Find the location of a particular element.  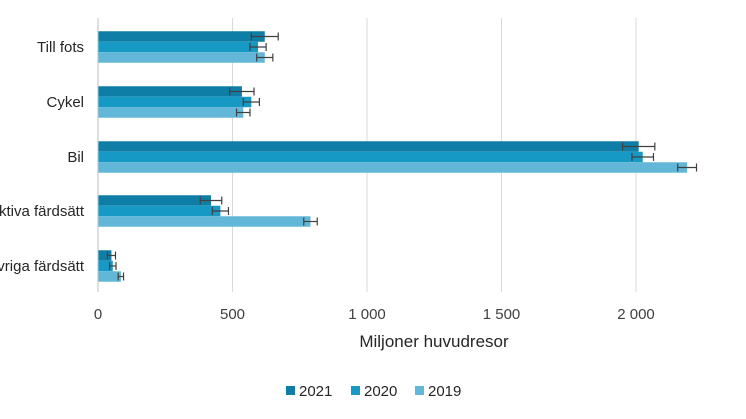

category-label: Kollektiva färdsätt is located at coordinates (42, 211).